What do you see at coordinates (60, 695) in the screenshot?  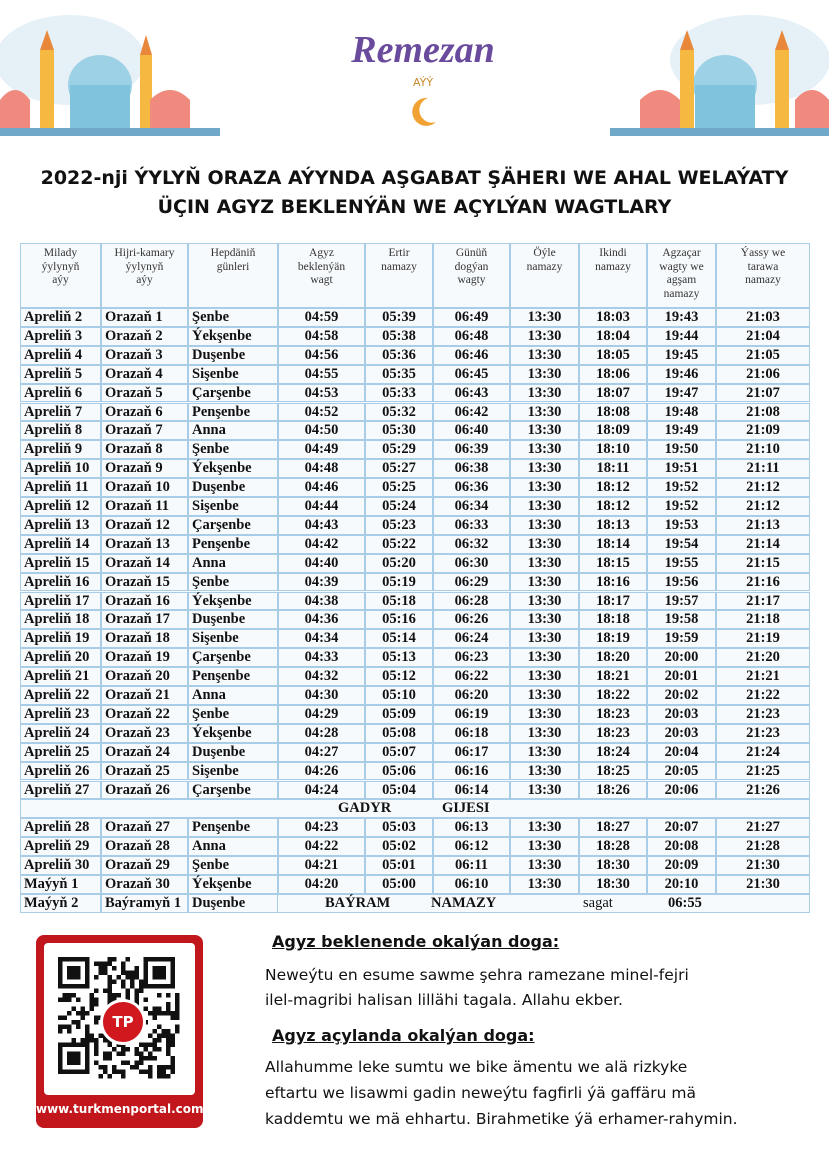 I see `table-cell: Apreliň 22` at bounding box center [60, 695].